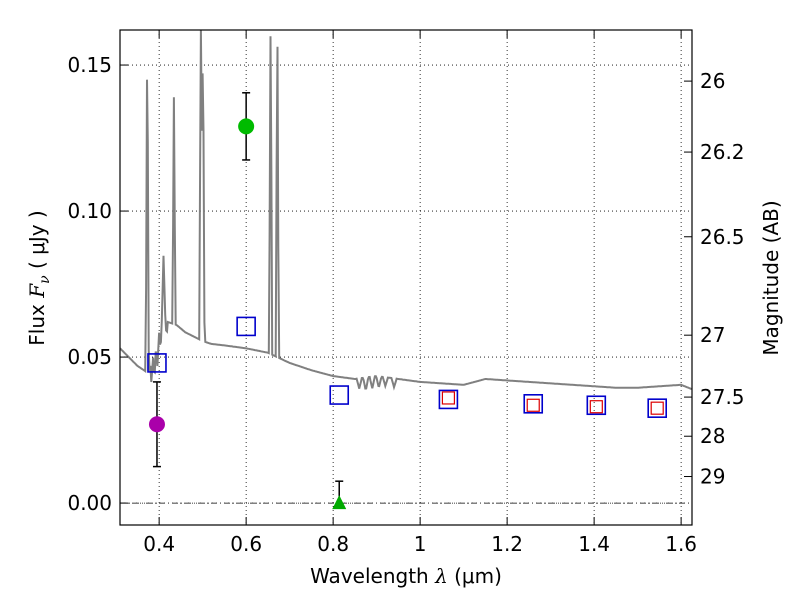 This screenshot has width=800, height=600. Describe the element at coordinates (159, 544) in the screenshot. I see `x-tick-label: 0.4` at that location.